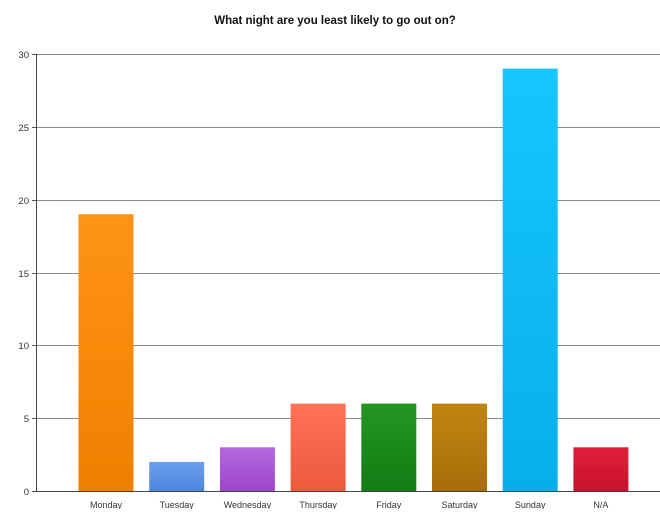  I want to click on x-tick-label: Friday, so click(389, 504).